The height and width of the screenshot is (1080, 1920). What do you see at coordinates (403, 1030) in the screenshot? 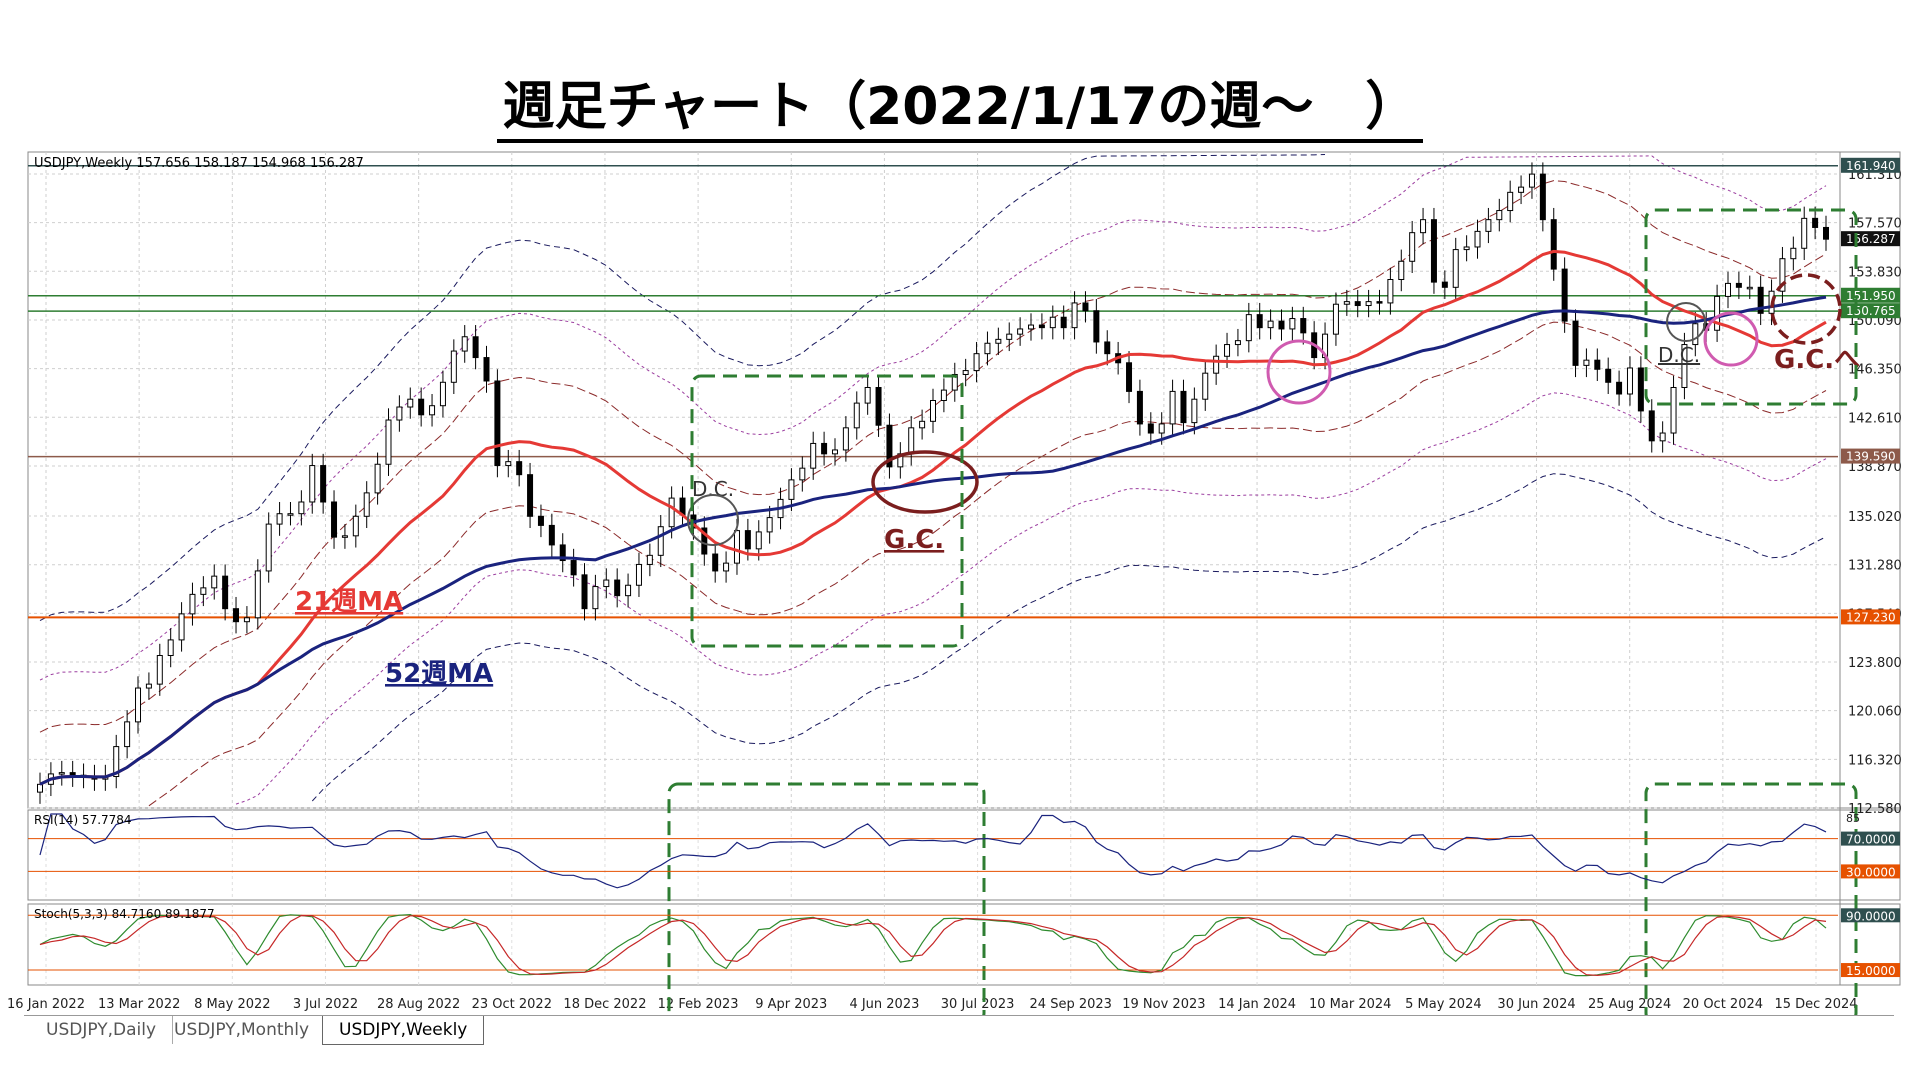
I see `tab-usdjpy-weekly: USDJPY,Weekly` at bounding box center [403, 1030].